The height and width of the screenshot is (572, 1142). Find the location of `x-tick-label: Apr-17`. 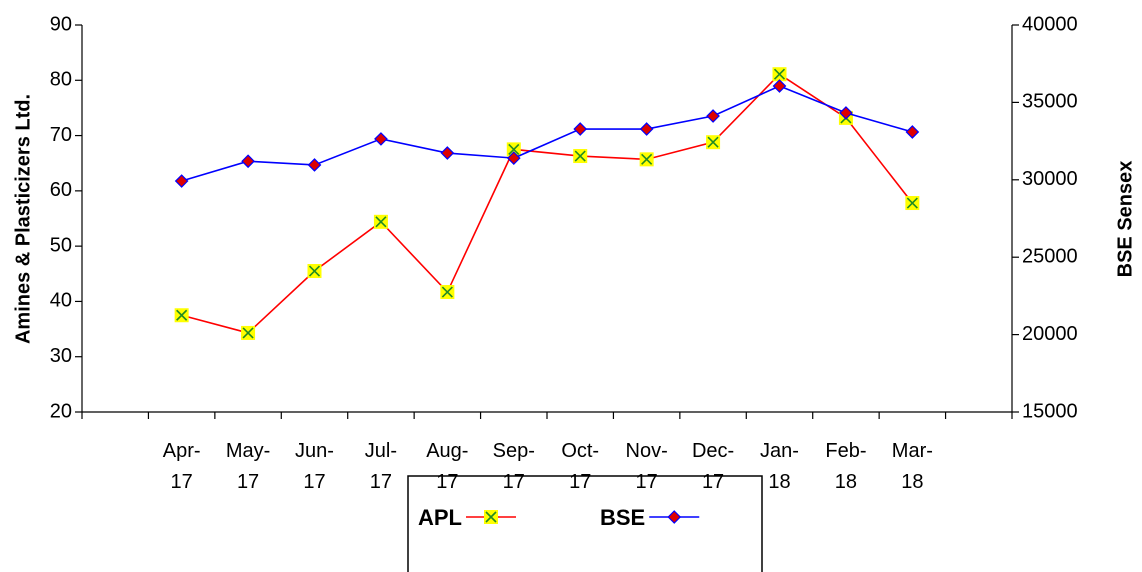

x-tick-label: Apr-17 is located at coordinates (182, 466).